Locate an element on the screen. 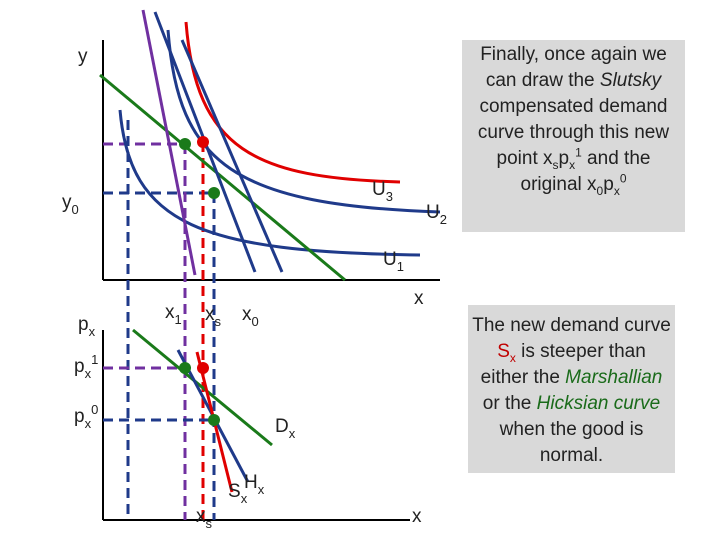 This screenshot has width=720, height=540. label-base: D is located at coordinates (282, 426).